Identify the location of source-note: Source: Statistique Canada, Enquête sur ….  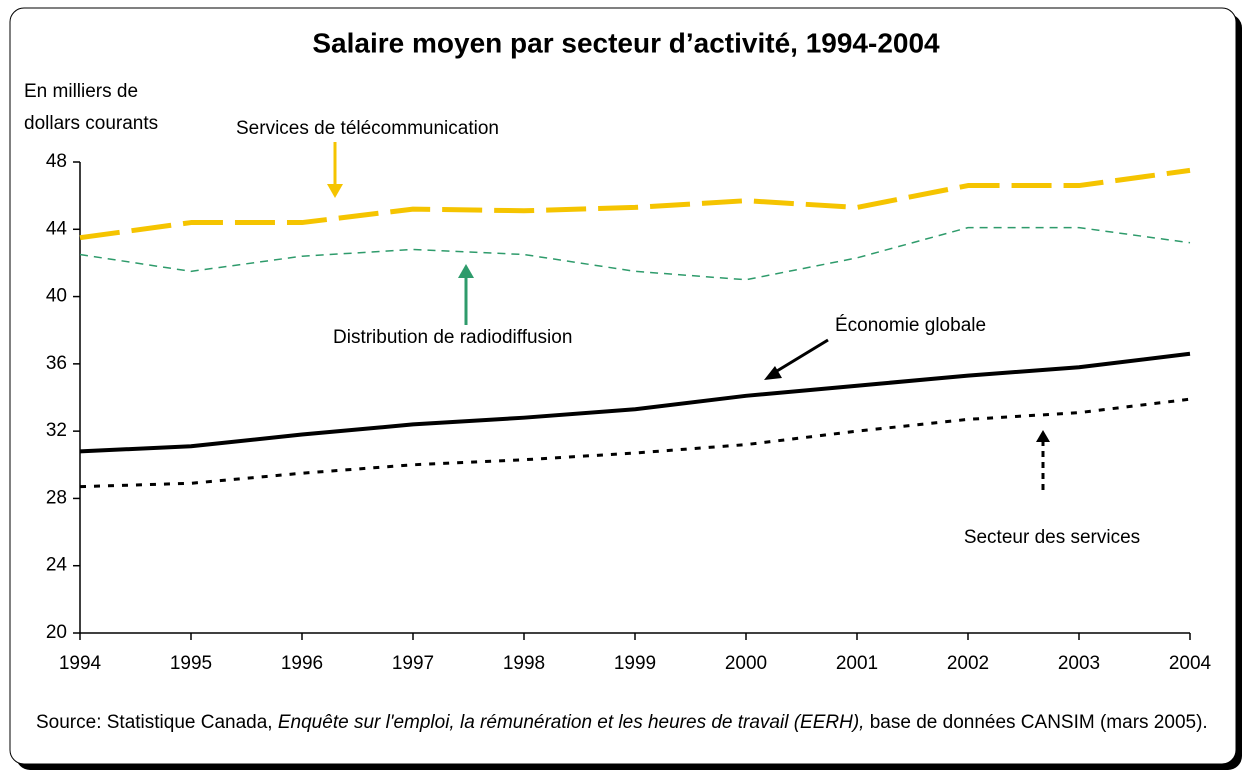
(636, 722).